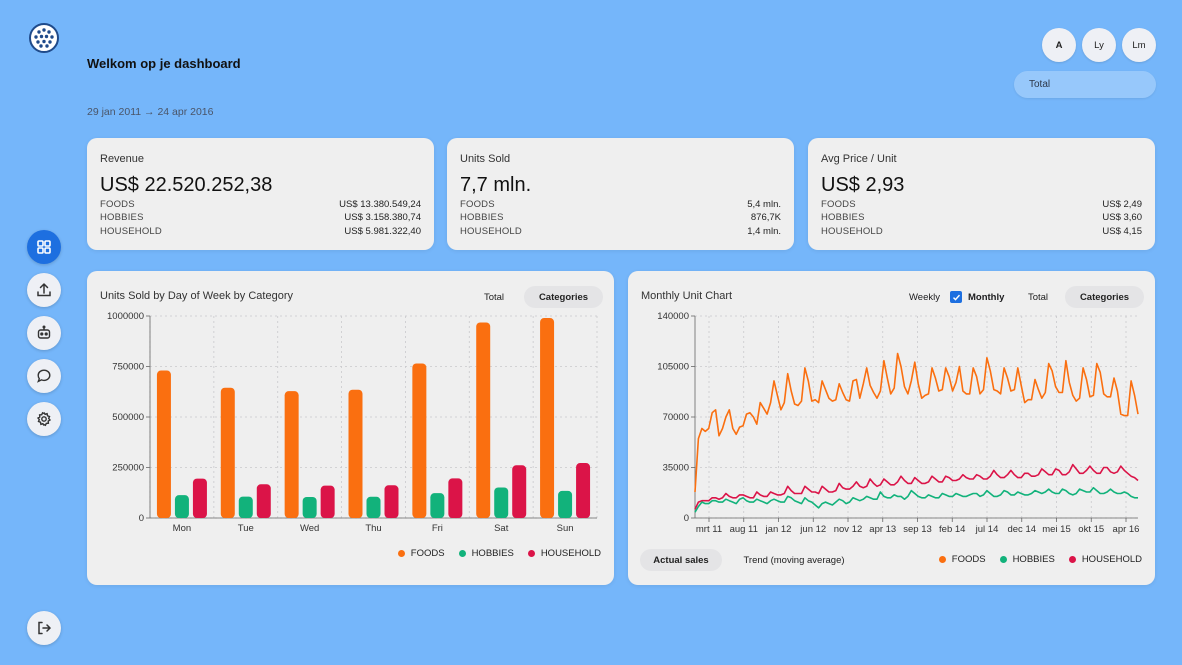 The height and width of the screenshot is (665, 1182). I want to click on kpi-row-value: US$ 2,49, so click(1122, 204).